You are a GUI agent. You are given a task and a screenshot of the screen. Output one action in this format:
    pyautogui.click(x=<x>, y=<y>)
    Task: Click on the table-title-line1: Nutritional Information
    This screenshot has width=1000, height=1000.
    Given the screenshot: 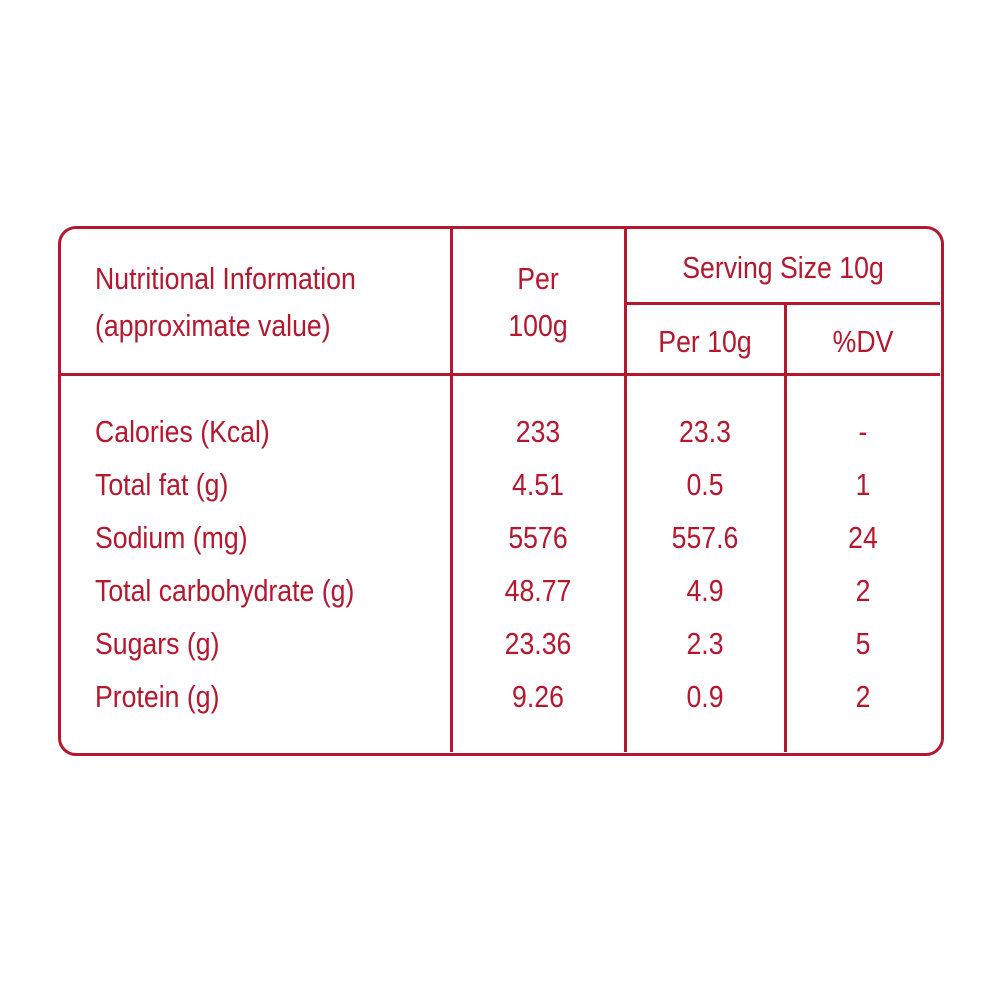 What is the action you would take?
    pyautogui.click(x=225, y=278)
    